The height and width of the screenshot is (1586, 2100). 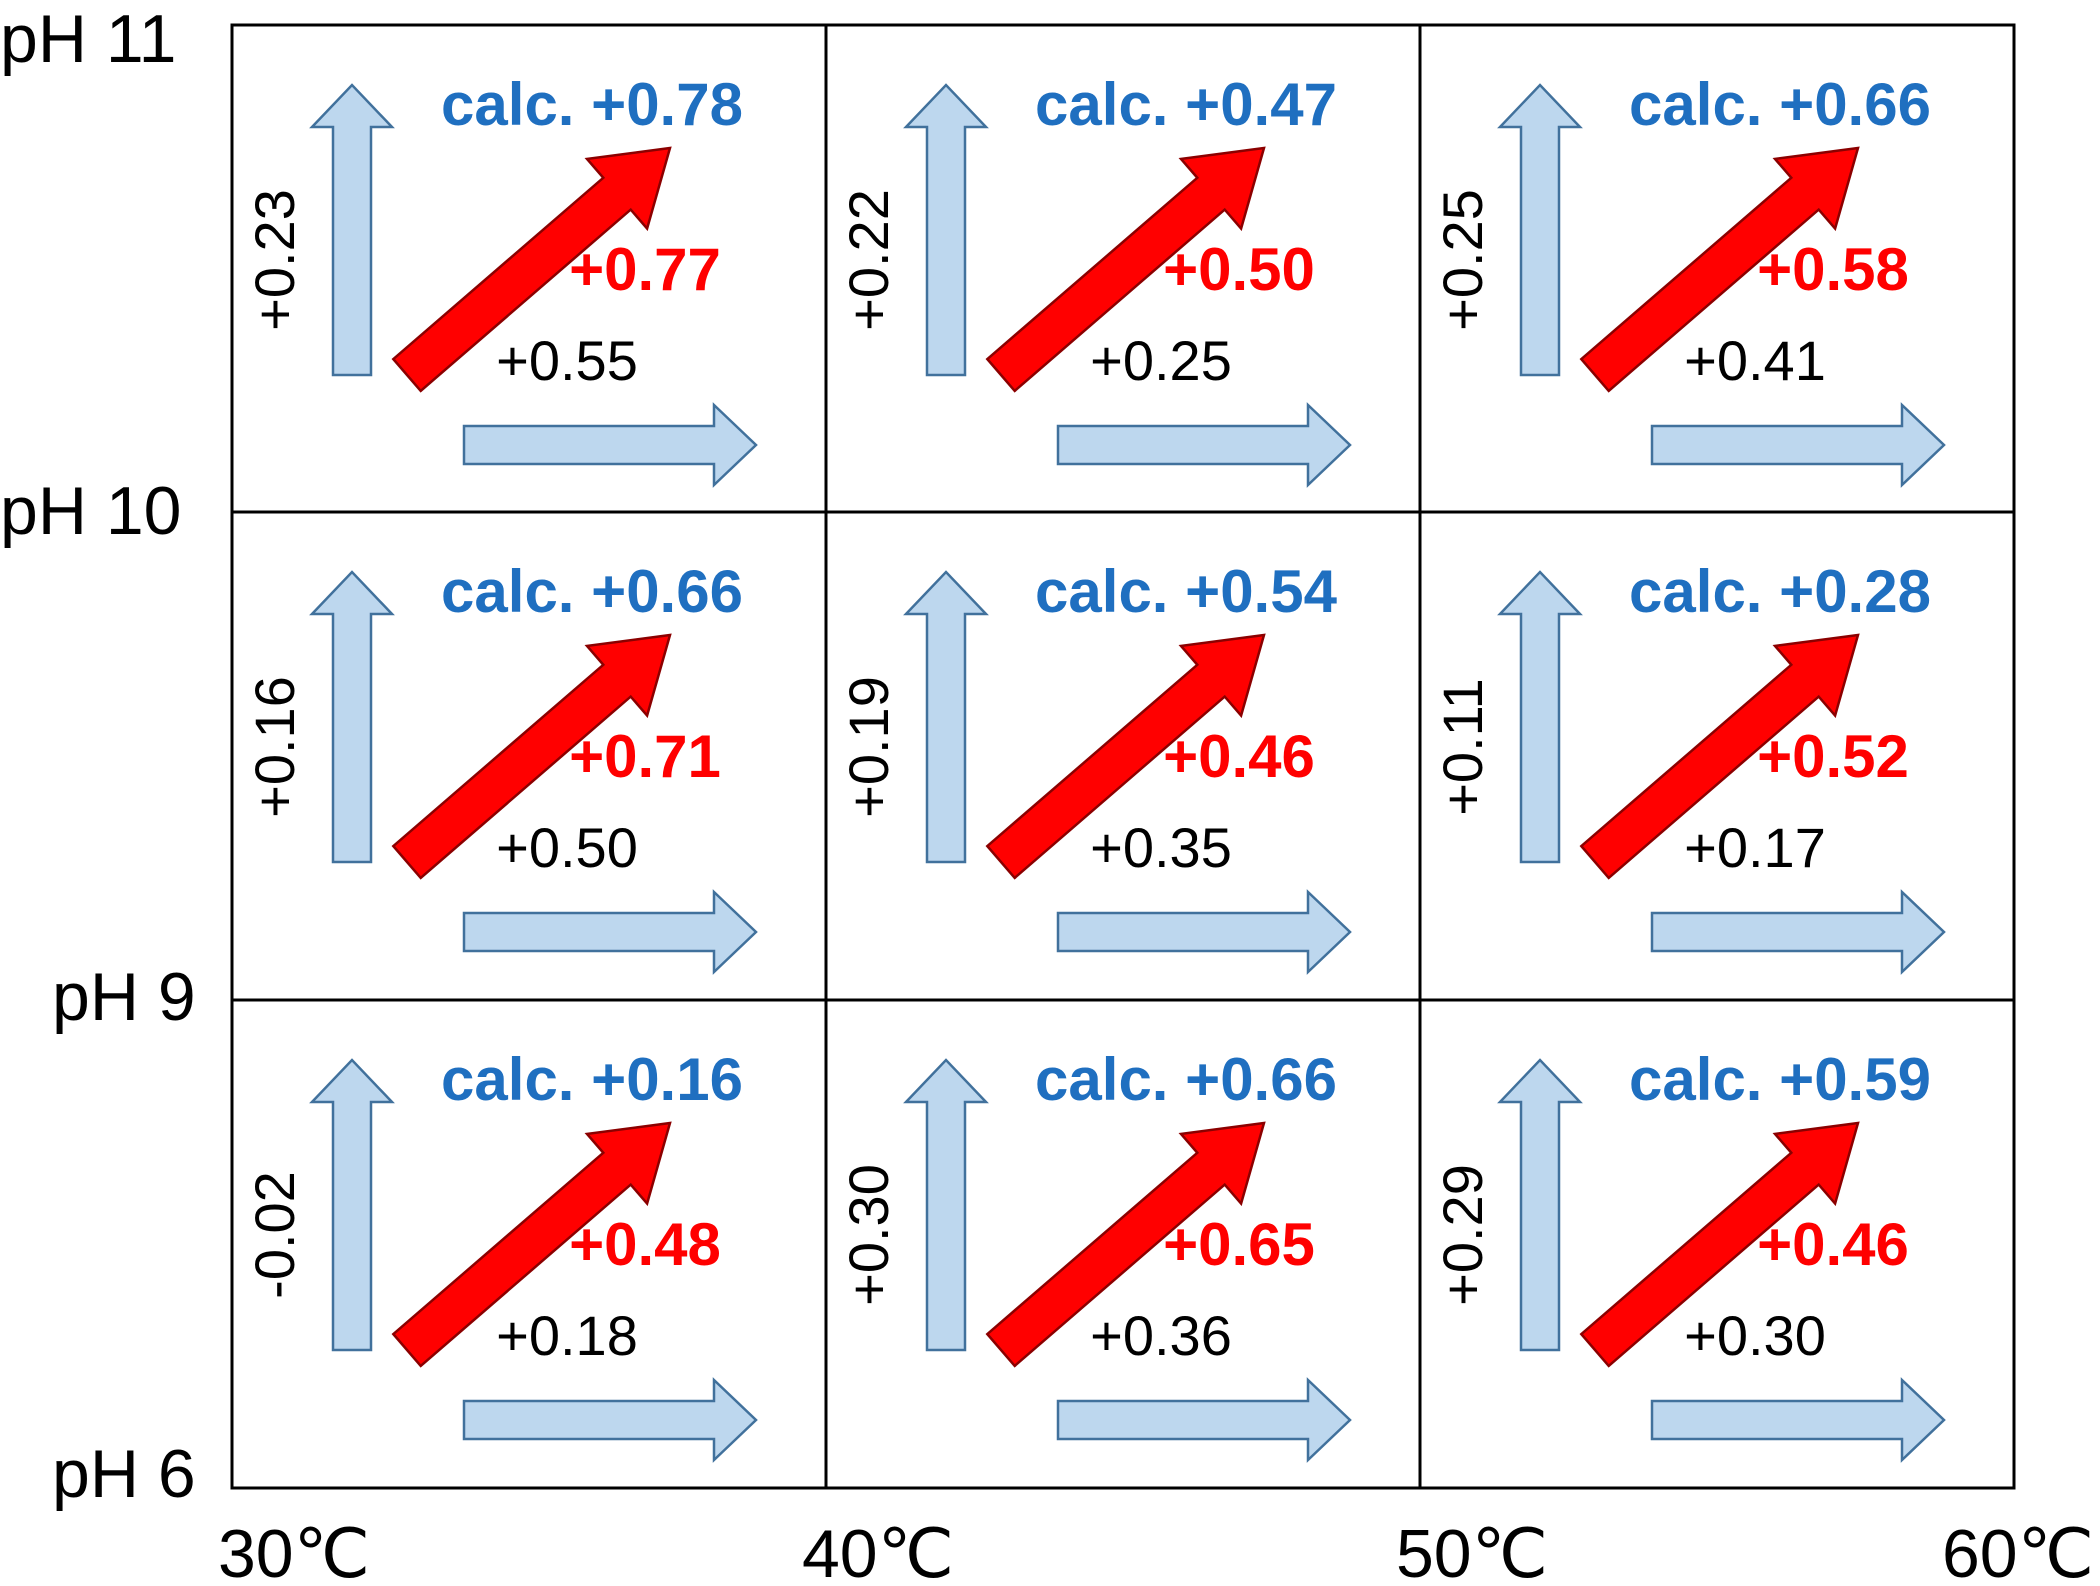 I want to click on temp-effect-value: +0.41, so click(x=1755, y=360).